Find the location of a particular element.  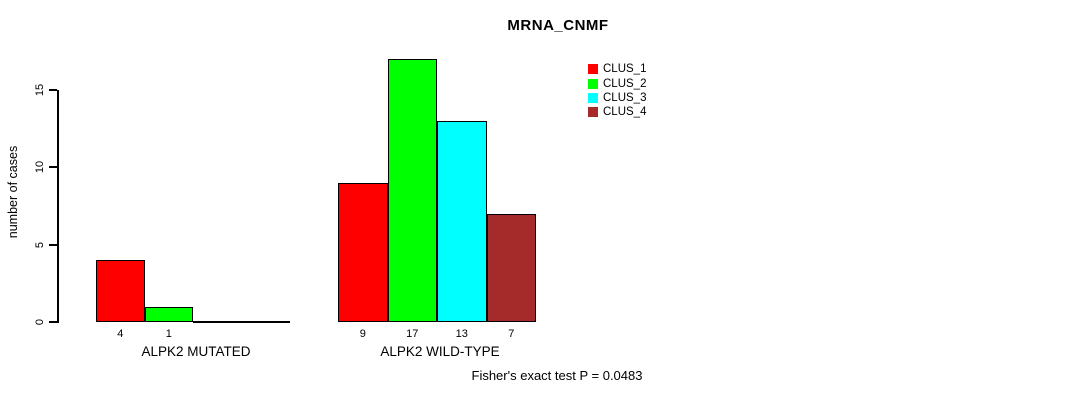

bar-value-label: 17 is located at coordinates (412, 334).